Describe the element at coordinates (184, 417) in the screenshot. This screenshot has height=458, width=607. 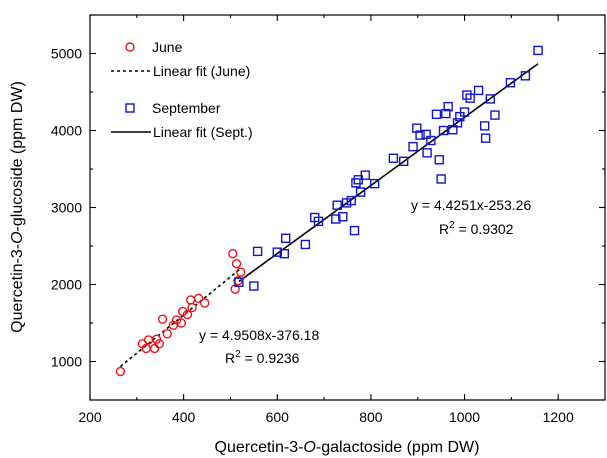
I see `x-tick-label: 400` at that location.